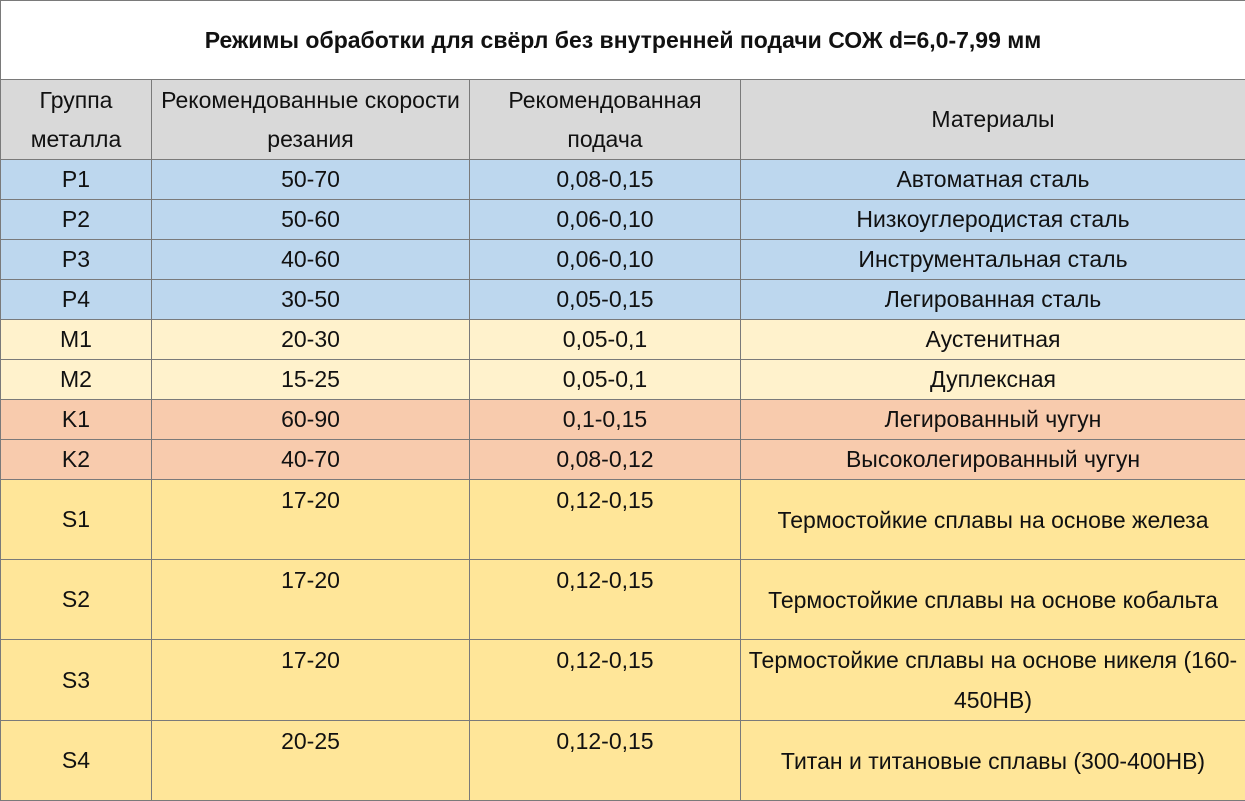 Image resolution: width=1245 pixels, height=801 pixels. I want to click on cell-speed: 40-70, so click(310, 459).